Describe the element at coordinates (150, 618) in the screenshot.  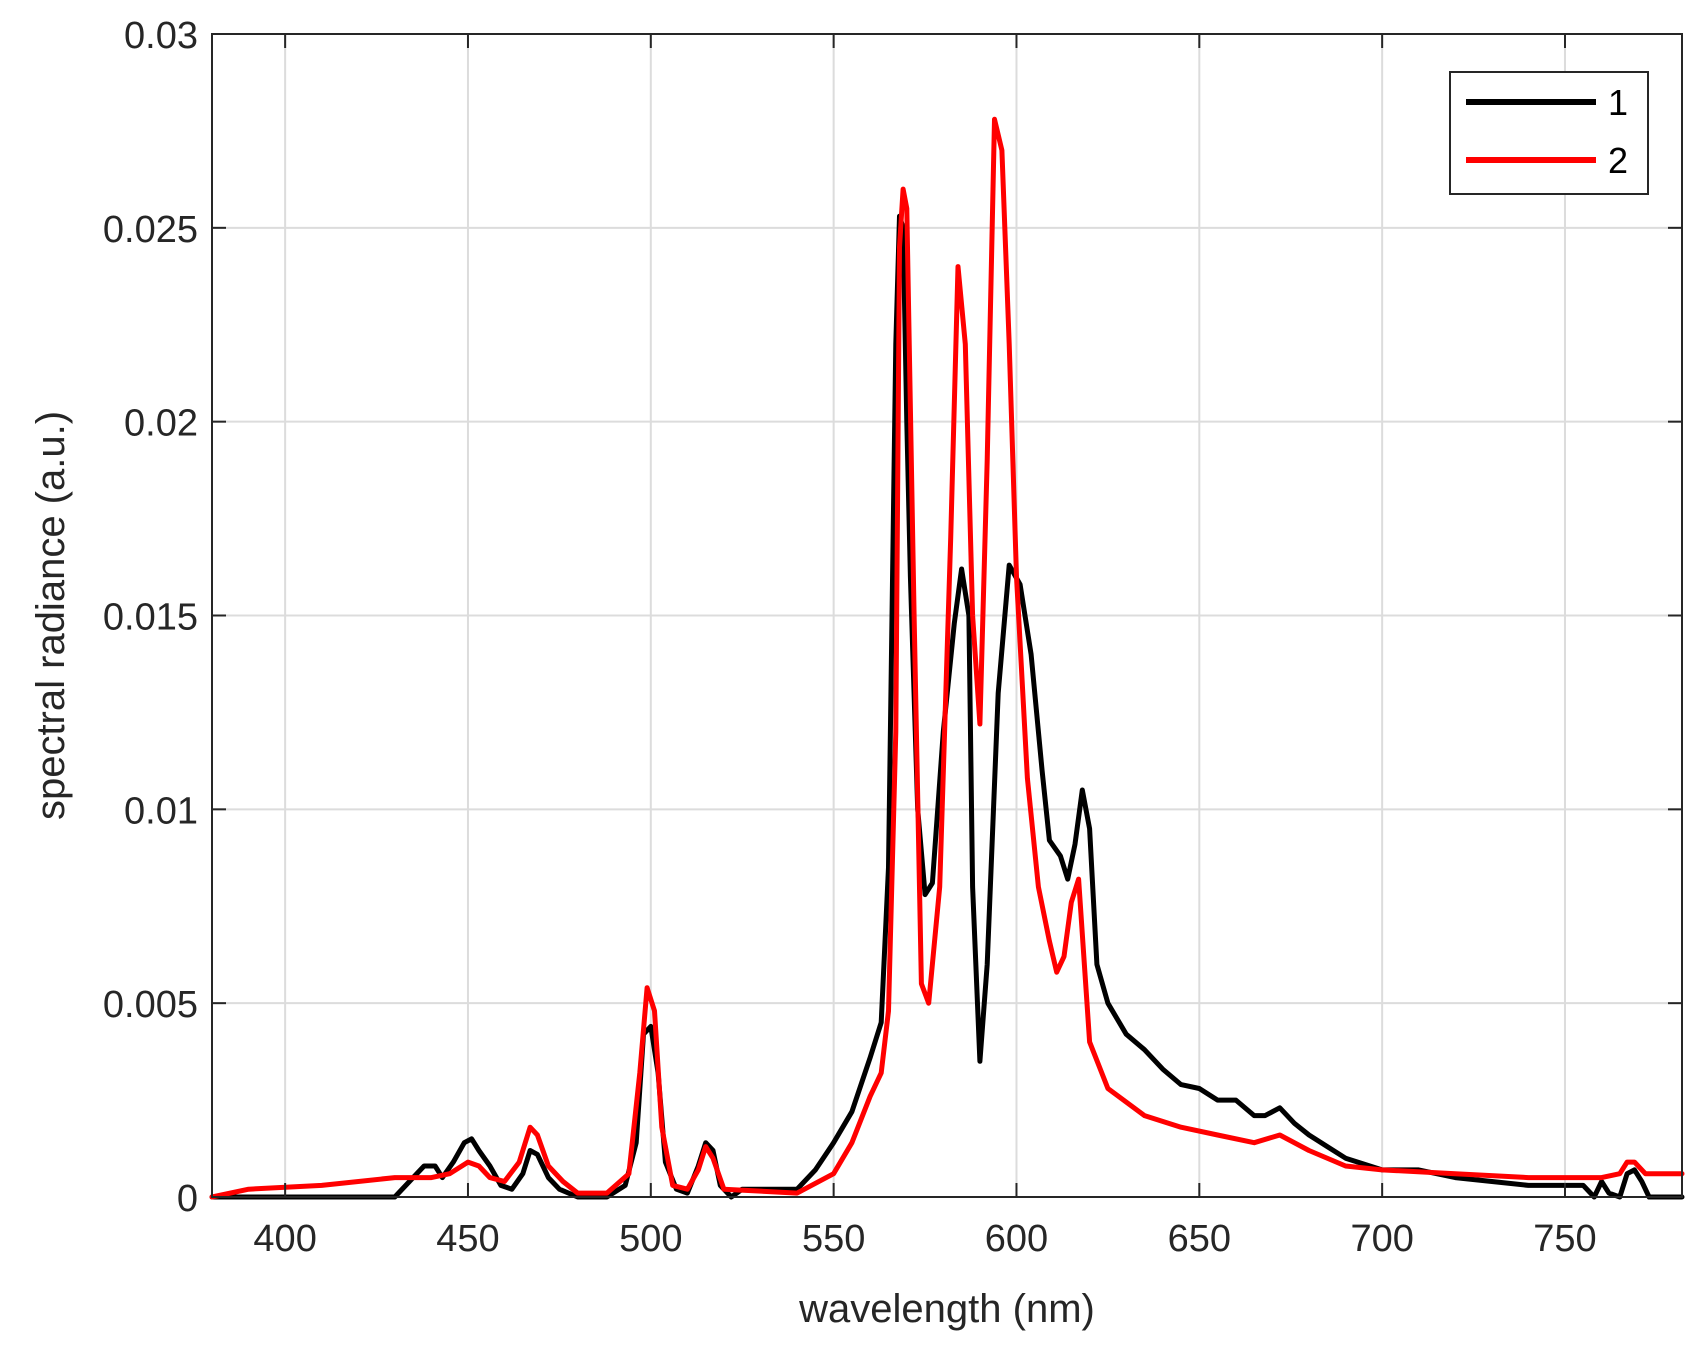
I see `y-tick-label: 0.015` at that location.